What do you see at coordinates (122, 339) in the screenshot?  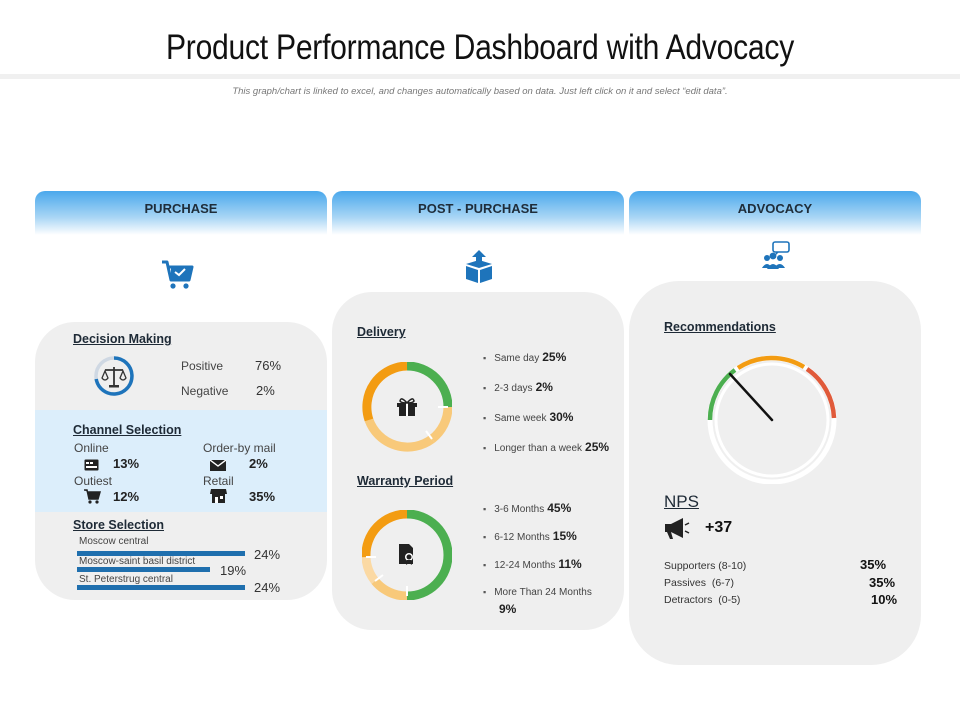 I see `decision-making-heading: Decision Making` at bounding box center [122, 339].